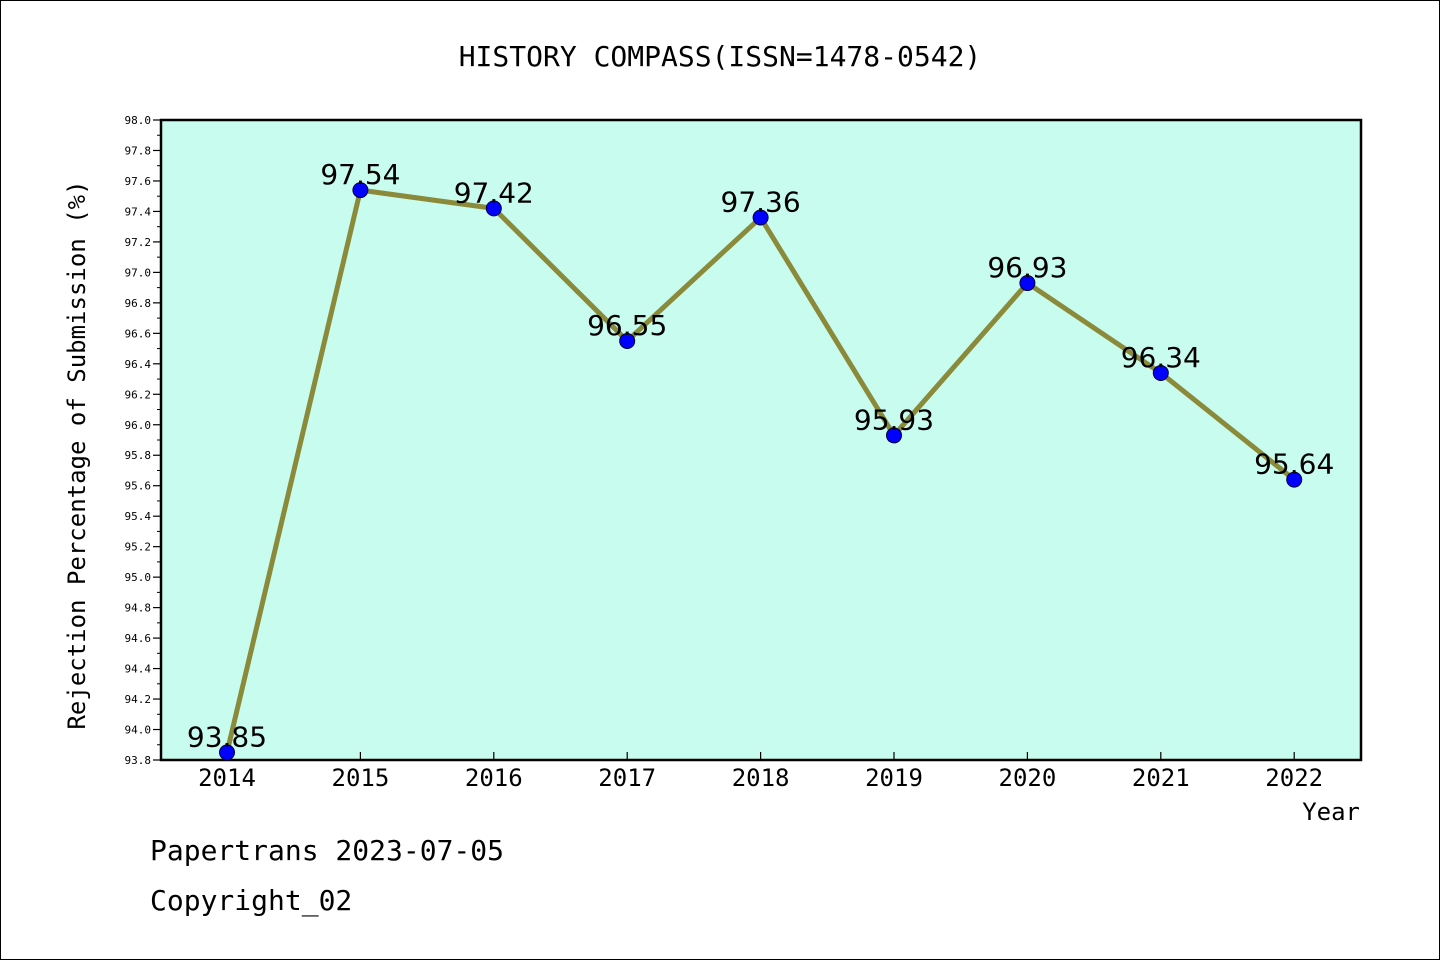  Describe the element at coordinates (138, 120) in the screenshot. I see `y-tick-label: 98.0` at that location.